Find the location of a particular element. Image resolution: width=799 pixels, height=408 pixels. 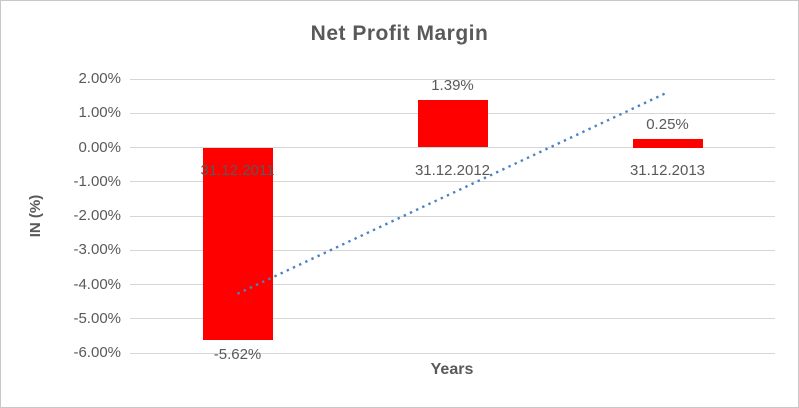

x-axis-title: Years is located at coordinates (452, 369).